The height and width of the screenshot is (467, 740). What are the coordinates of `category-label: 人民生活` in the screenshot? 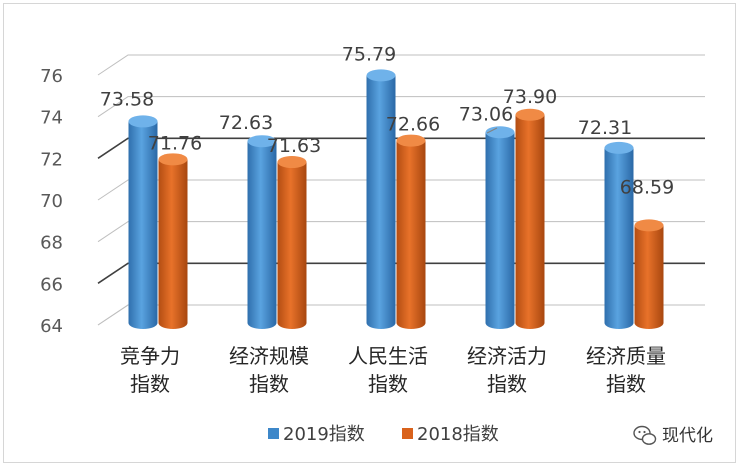 It's located at (388, 356).